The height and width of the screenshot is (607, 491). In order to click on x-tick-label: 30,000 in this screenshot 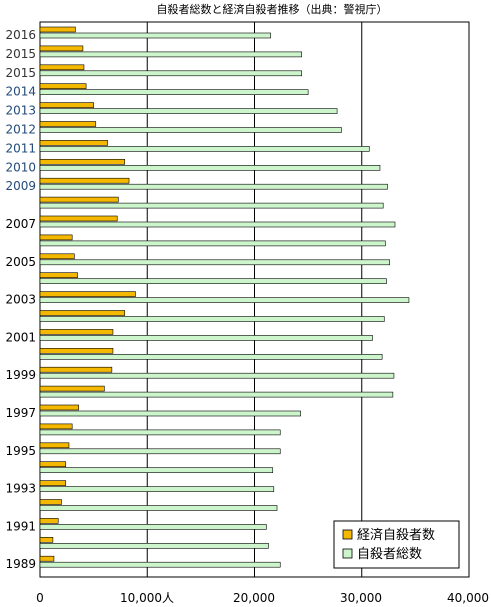, I will do `click(361, 598)`.